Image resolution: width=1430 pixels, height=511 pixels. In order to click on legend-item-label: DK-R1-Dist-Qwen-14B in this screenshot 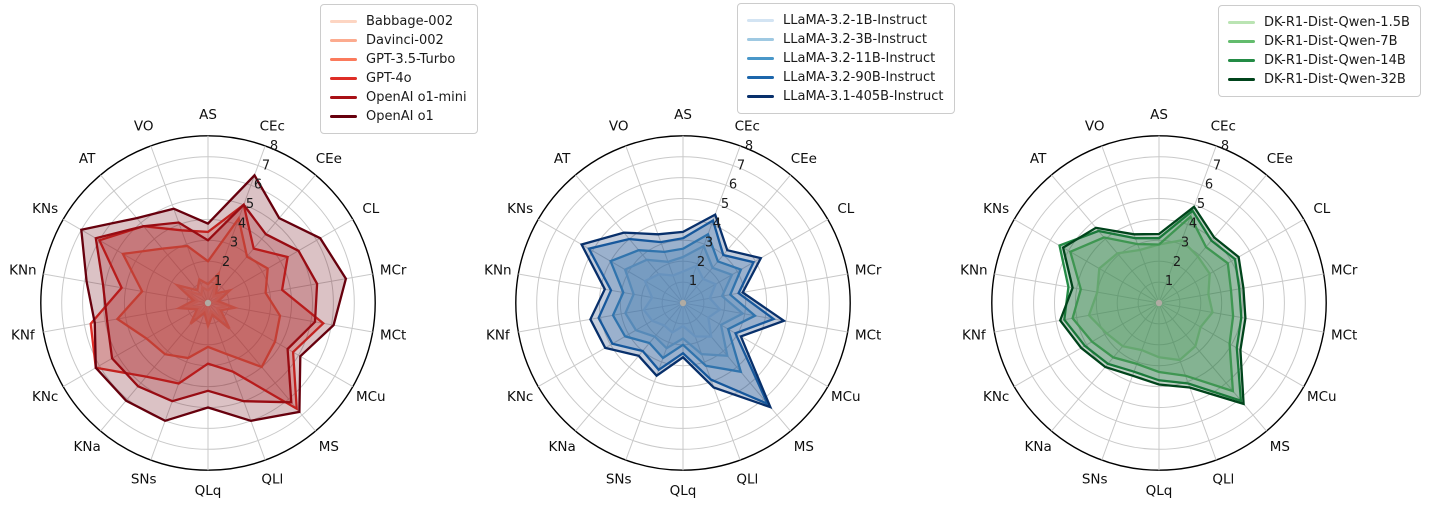, I will do `click(1335, 60)`.